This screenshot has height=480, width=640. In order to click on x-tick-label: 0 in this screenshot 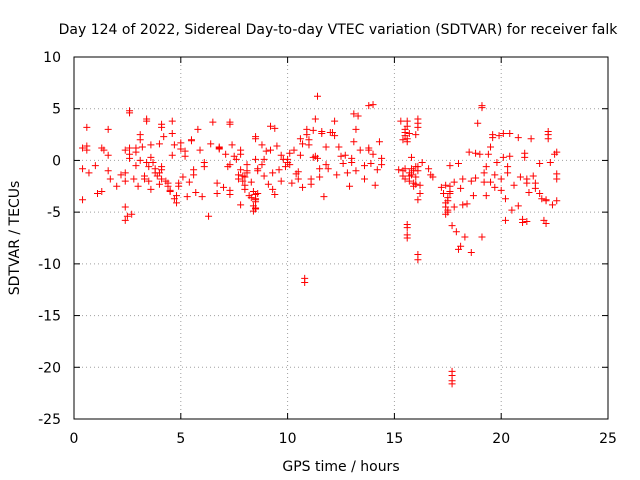, I will do `click(74, 439)`.